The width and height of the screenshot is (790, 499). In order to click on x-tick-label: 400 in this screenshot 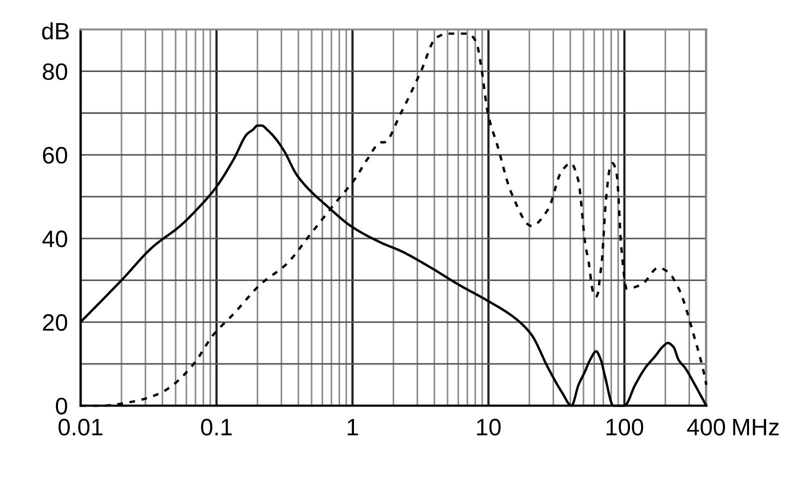, I will do `click(706, 427)`.